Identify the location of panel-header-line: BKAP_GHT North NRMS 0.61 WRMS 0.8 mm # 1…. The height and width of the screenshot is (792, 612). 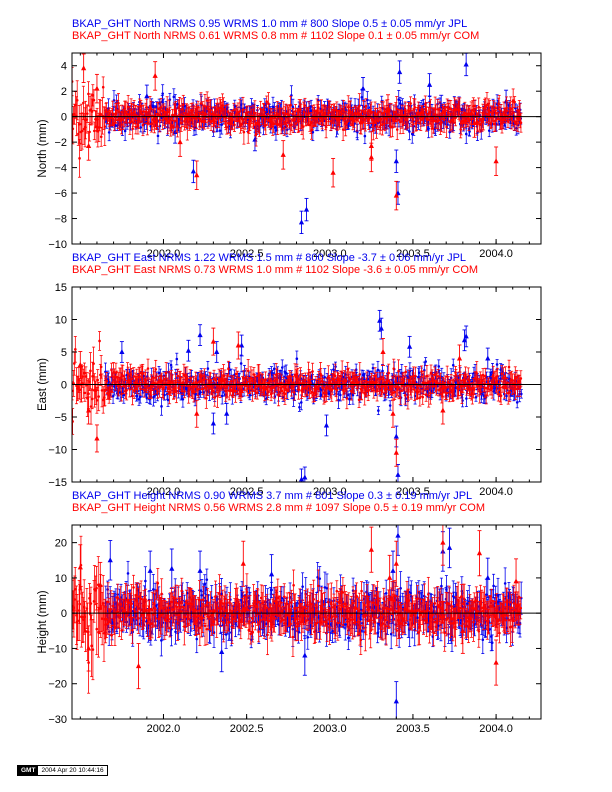
(275, 36).